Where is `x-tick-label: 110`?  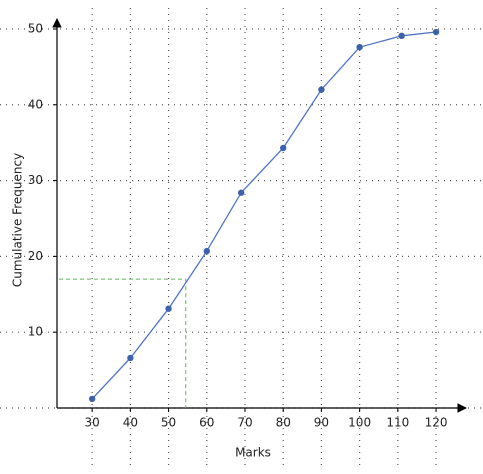 x-tick-label: 110 is located at coordinates (397, 423).